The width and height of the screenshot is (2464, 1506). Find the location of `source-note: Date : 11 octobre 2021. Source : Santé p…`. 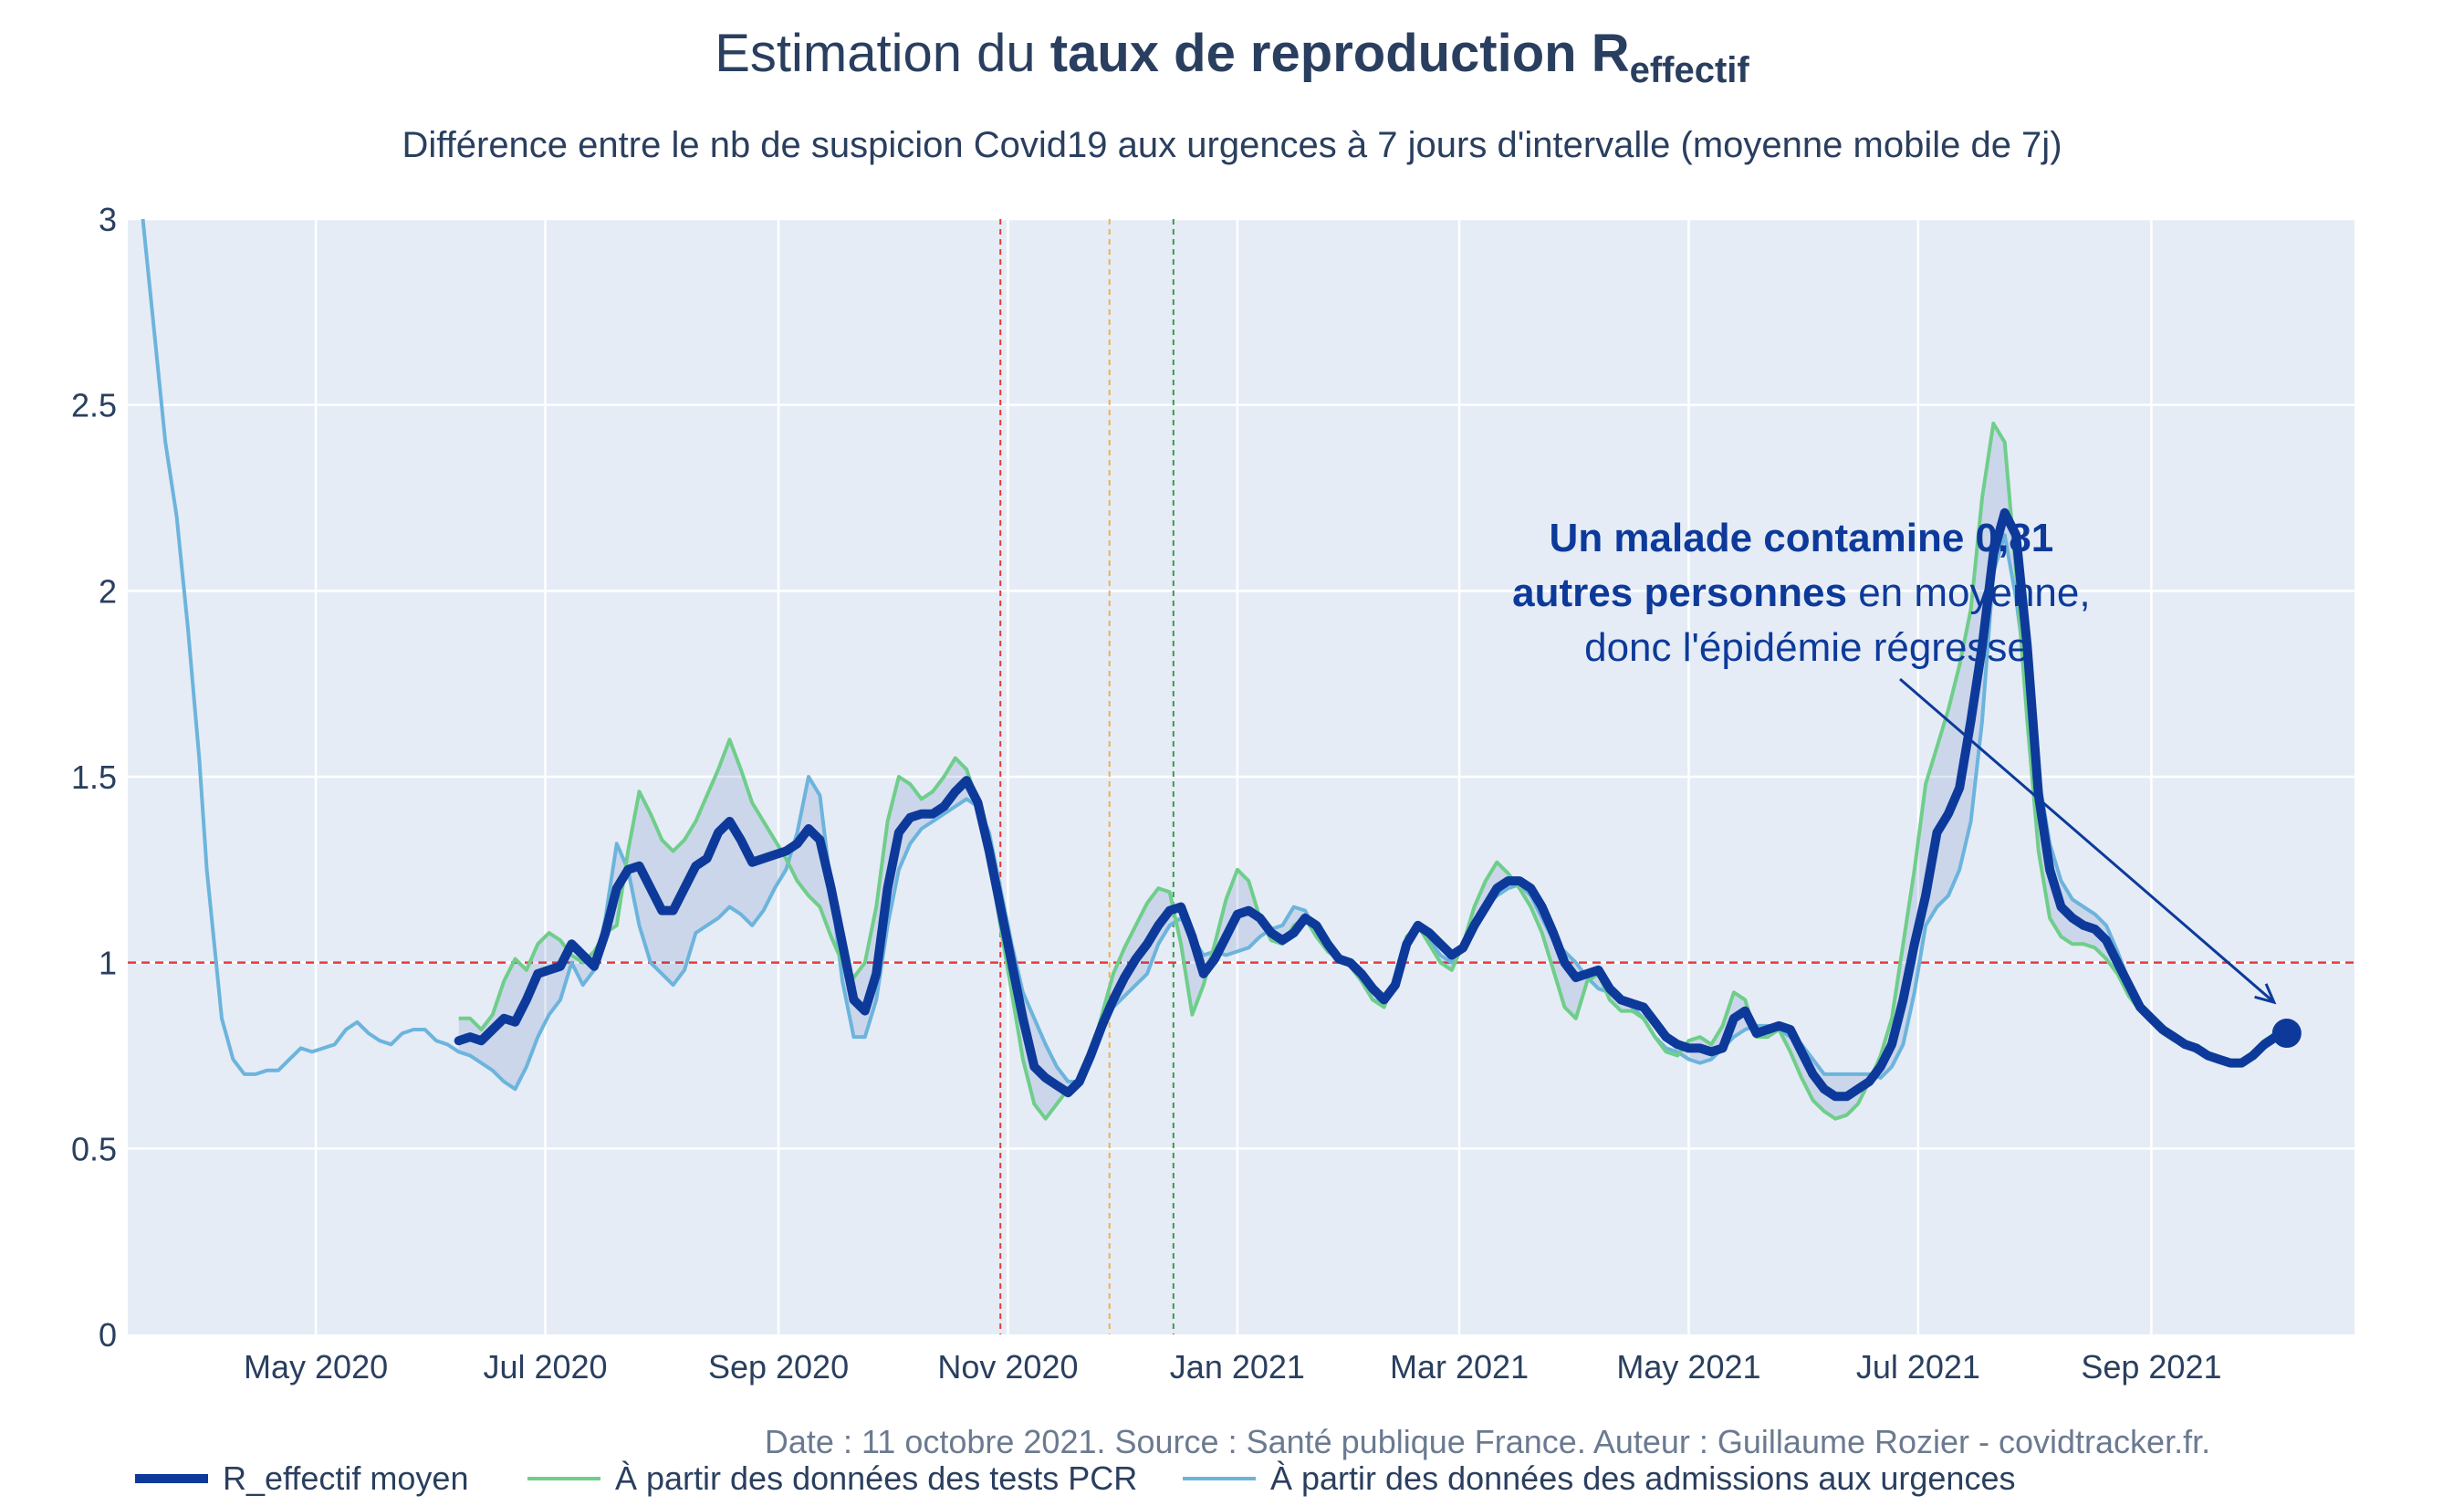

source-note: Date : 11 octobre 2021. Source : Santé p… is located at coordinates (1487, 1441).